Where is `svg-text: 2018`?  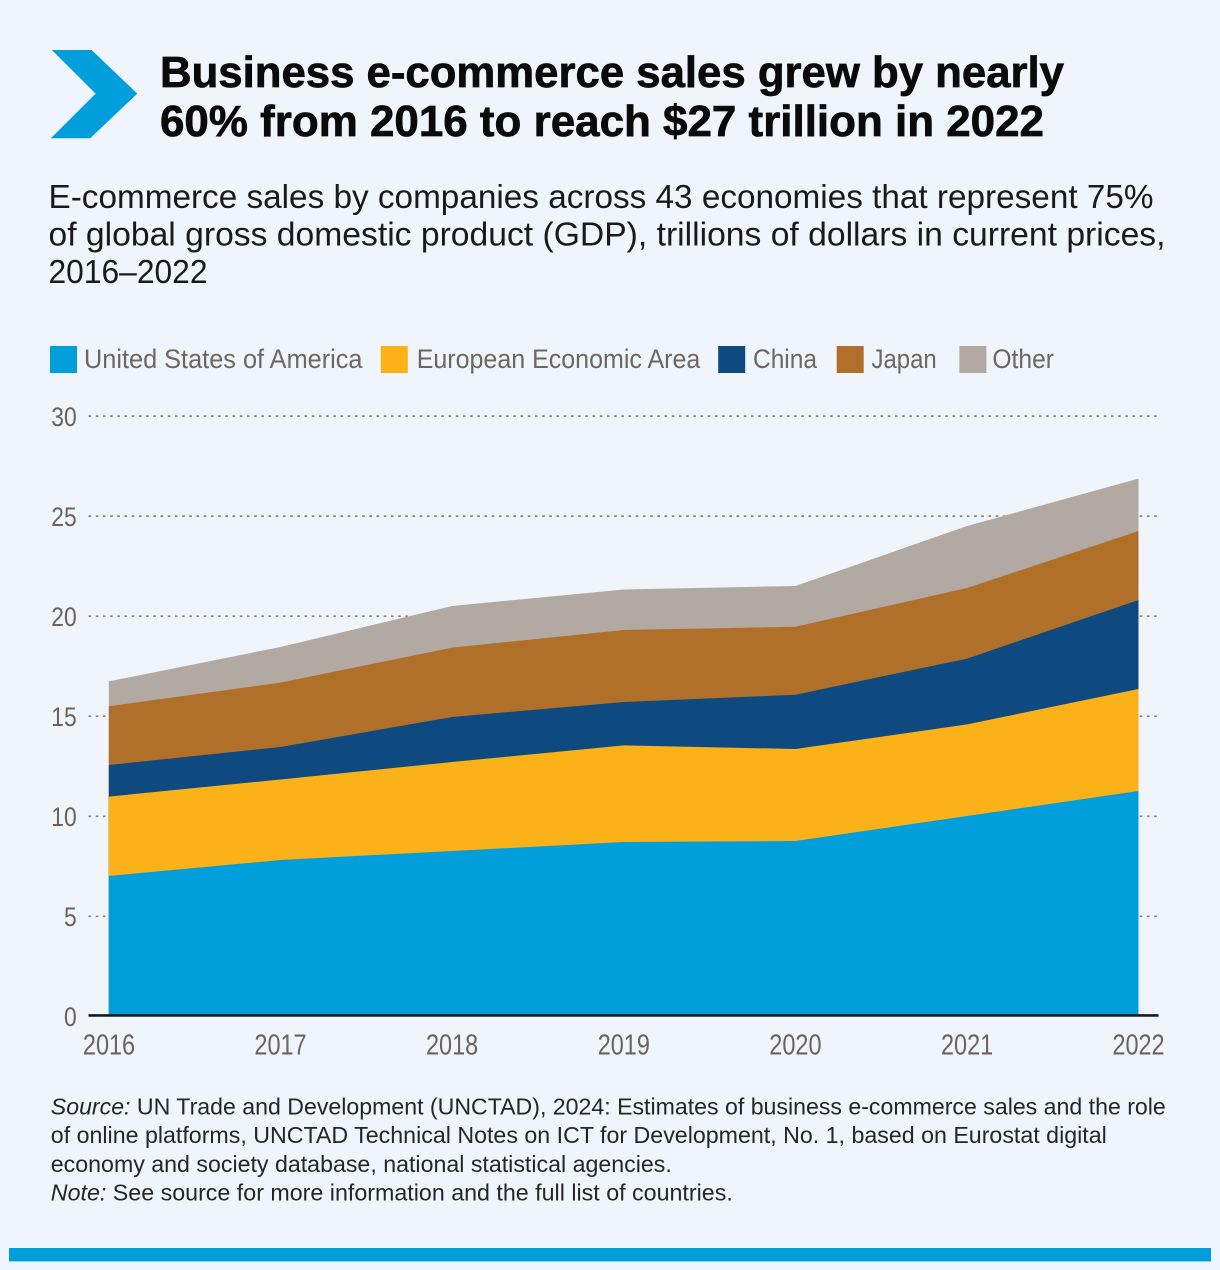
svg-text: 2018 is located at coordinates (452, 1046).